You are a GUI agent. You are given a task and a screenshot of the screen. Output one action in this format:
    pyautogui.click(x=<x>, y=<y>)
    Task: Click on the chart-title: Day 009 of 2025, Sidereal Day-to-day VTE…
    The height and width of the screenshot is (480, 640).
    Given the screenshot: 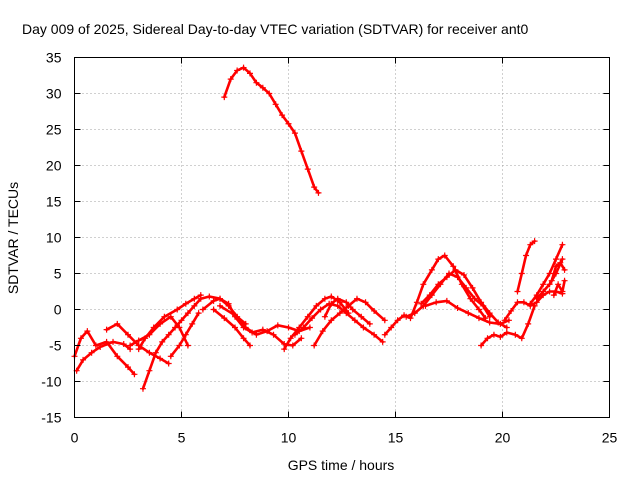 What is the action you would take?
    pyautogui.click(x=275, y=29)
    